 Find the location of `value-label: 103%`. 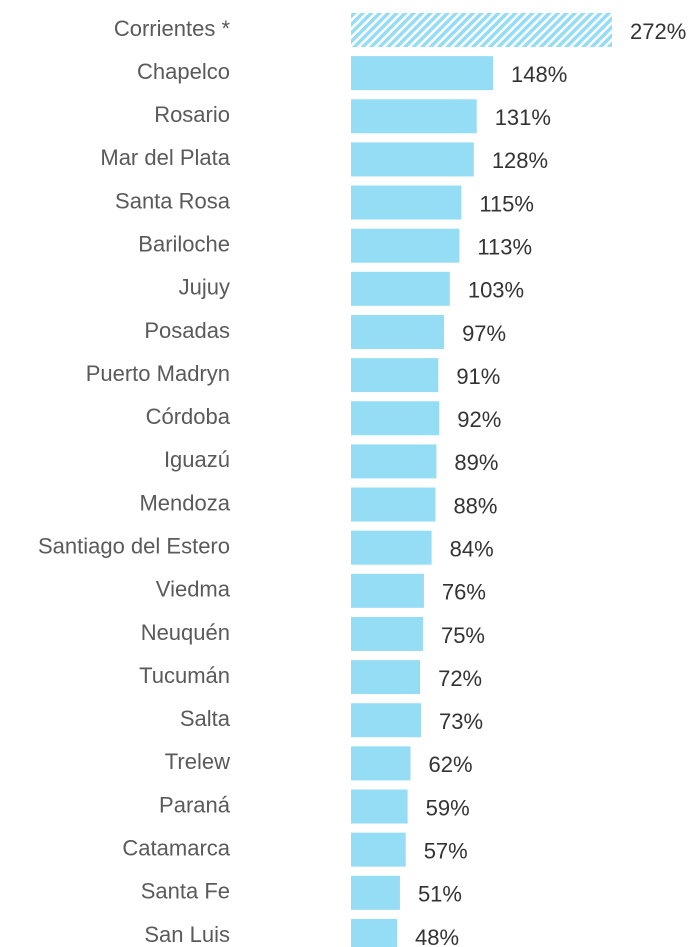

value-label: 103% is located at coordinates (496, 290).